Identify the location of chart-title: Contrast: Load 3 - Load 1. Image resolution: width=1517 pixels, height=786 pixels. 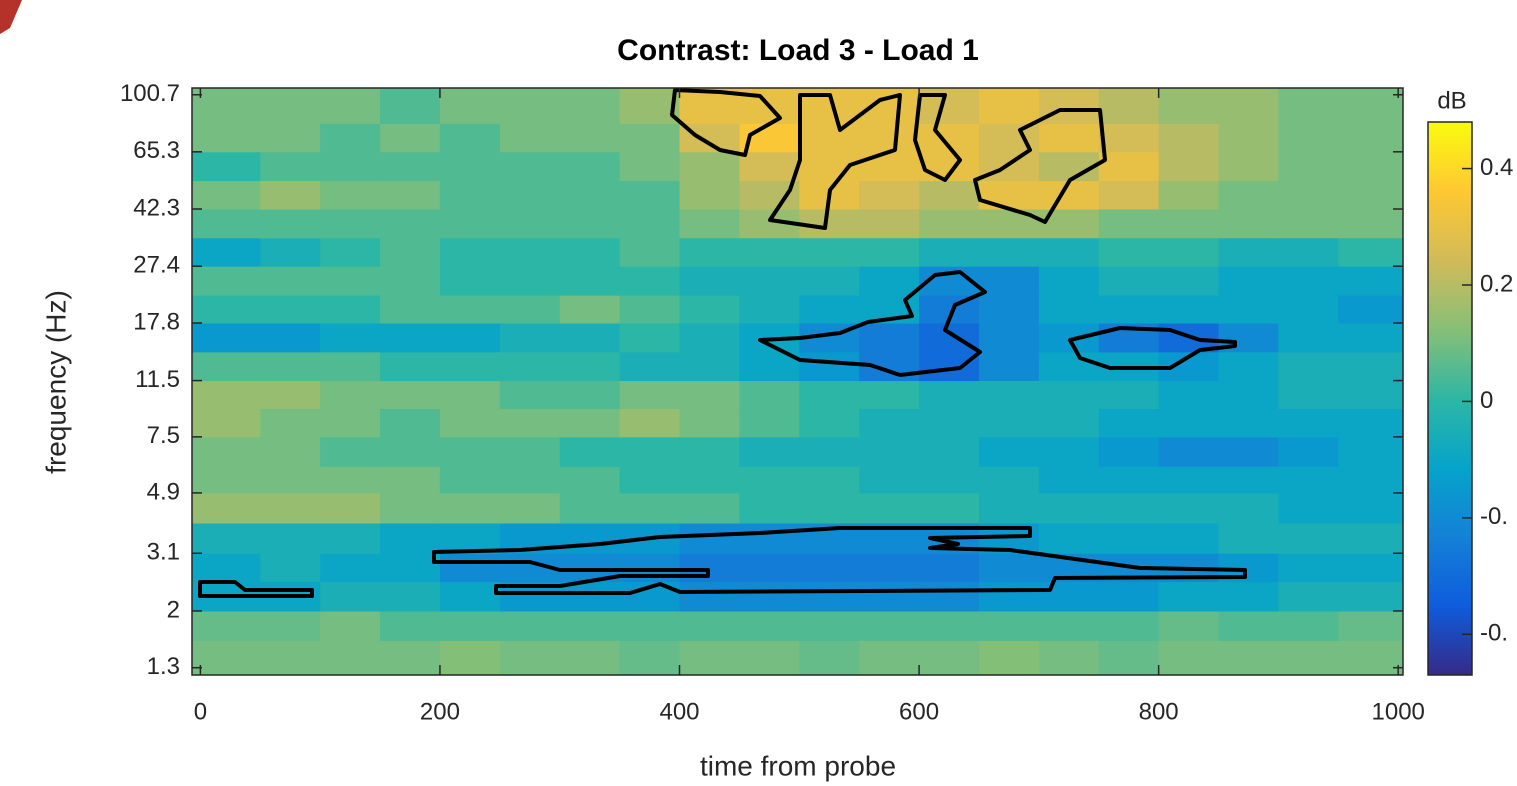
(798, 50).